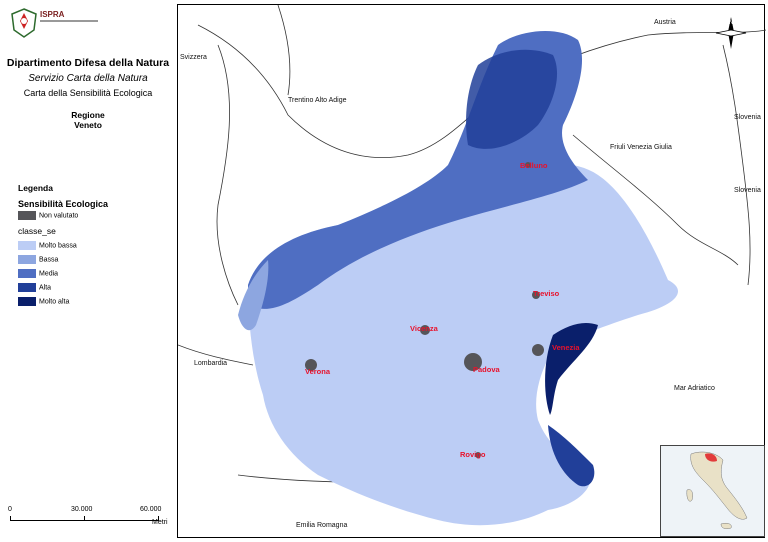  Describe the element at coordinates (318, 371) in the screenshot. I see `city-label-verona: Verona` at that location.